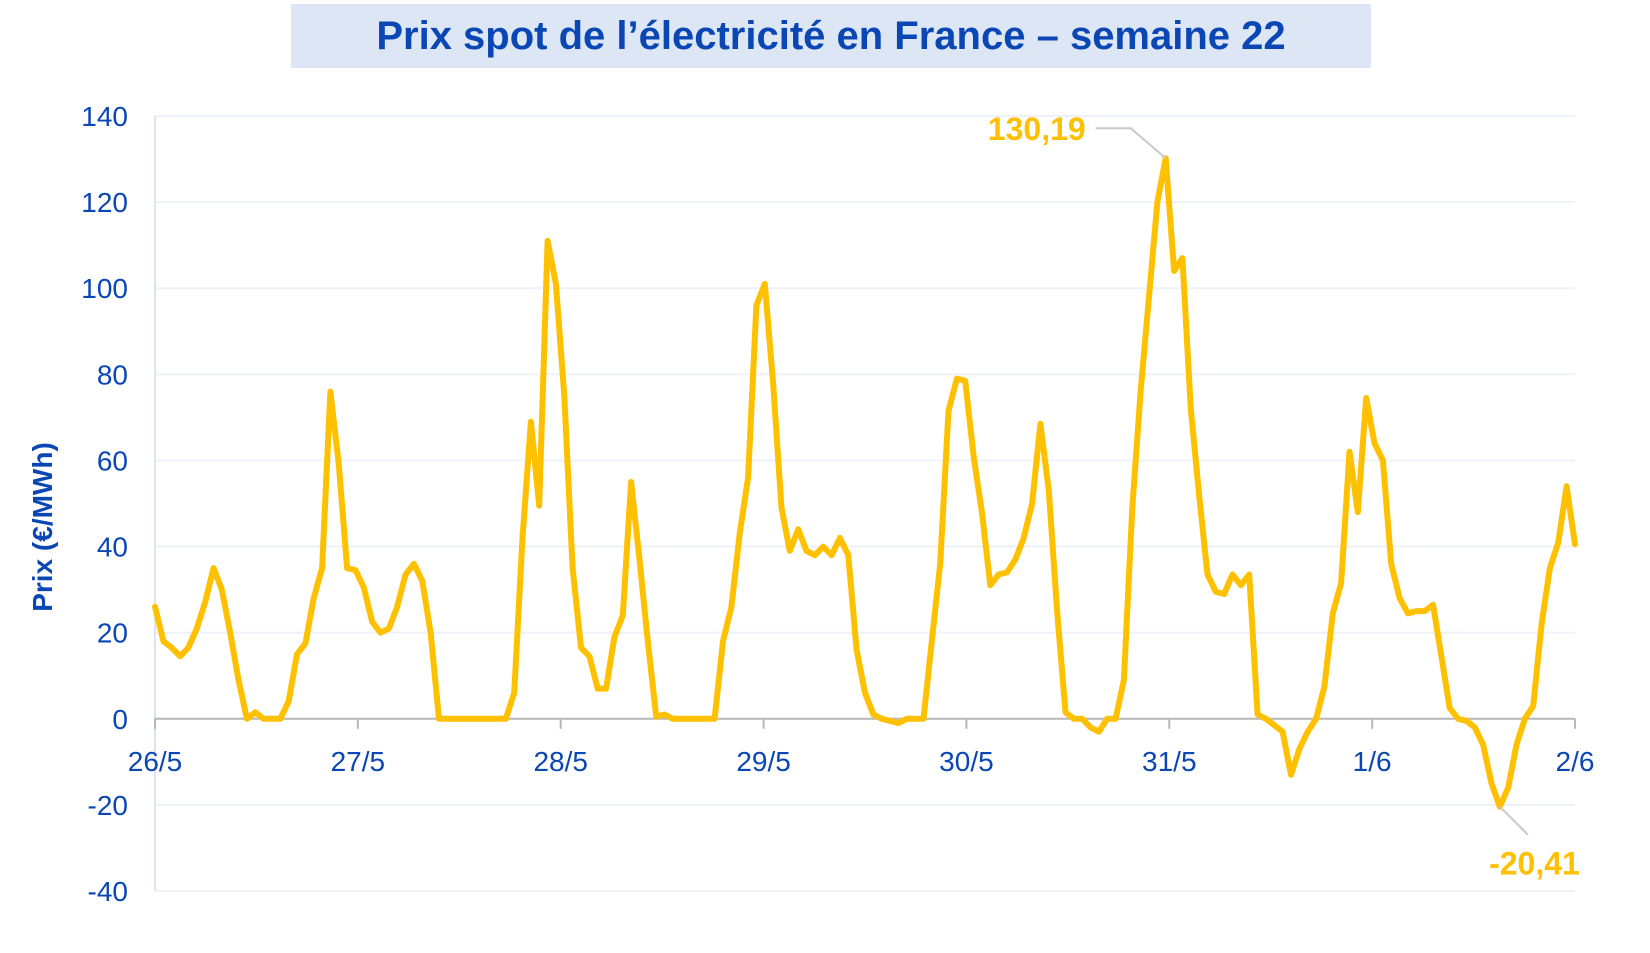 The height and width of the screenshot is (953, 1650). Describe the element at coordinates (966, 761) in the screenshot. I see `x-tick-label: 30/5` at that location.